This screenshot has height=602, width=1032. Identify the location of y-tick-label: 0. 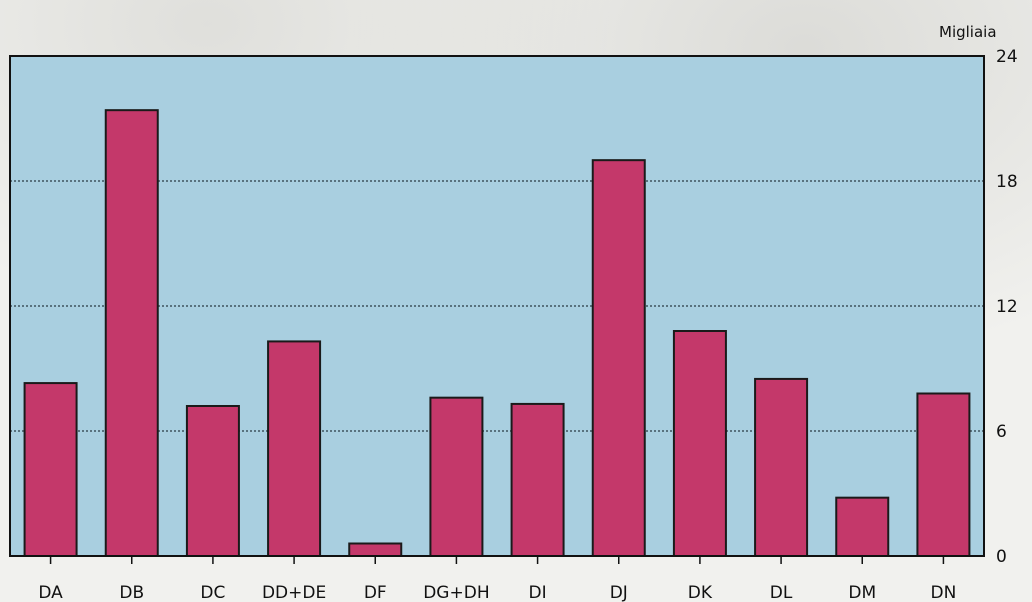
(1001, 557).